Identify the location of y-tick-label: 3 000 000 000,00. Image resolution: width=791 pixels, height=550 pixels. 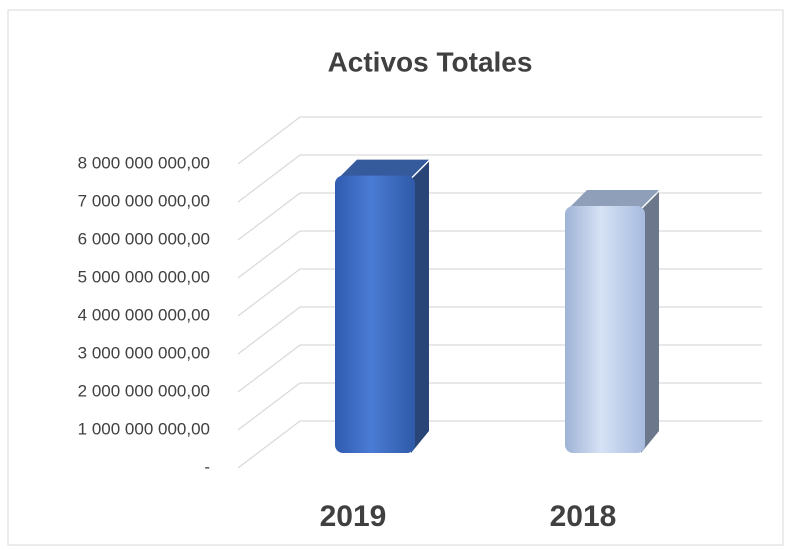
(144, 352).